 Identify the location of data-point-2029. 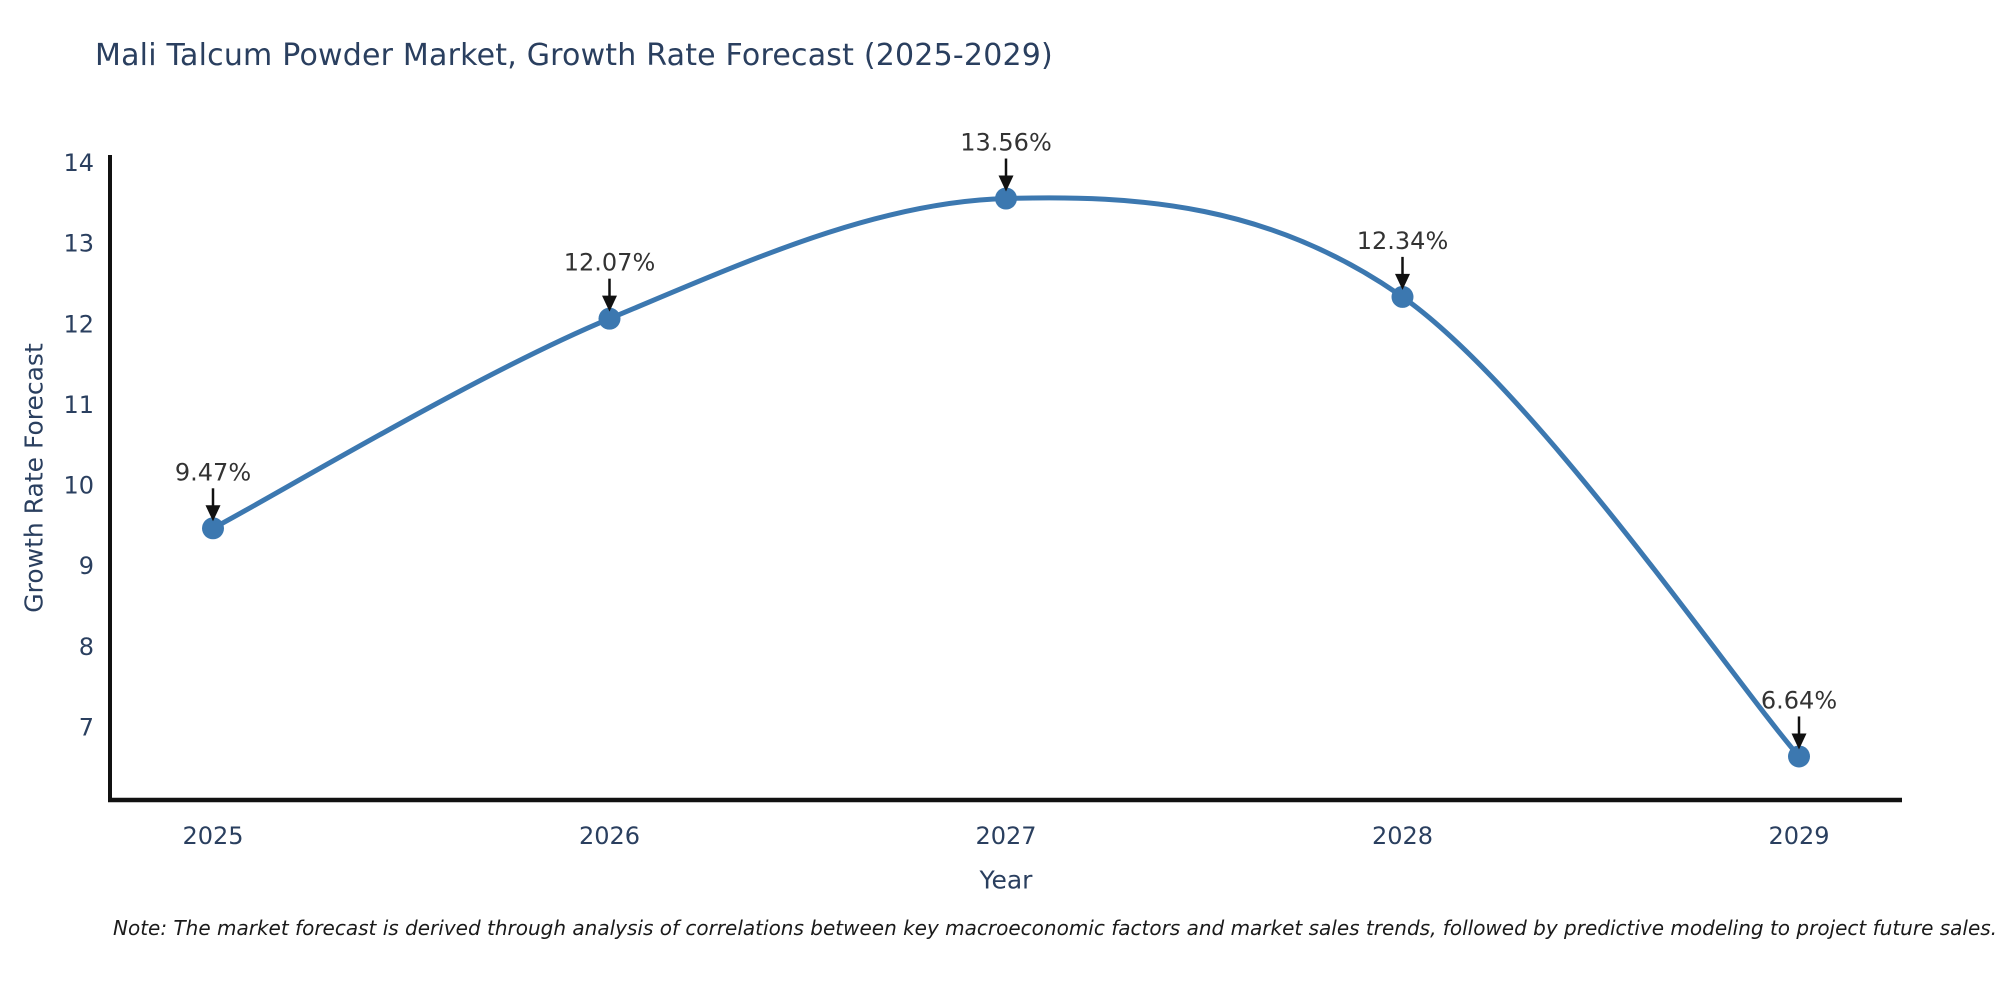
(1799, 756).